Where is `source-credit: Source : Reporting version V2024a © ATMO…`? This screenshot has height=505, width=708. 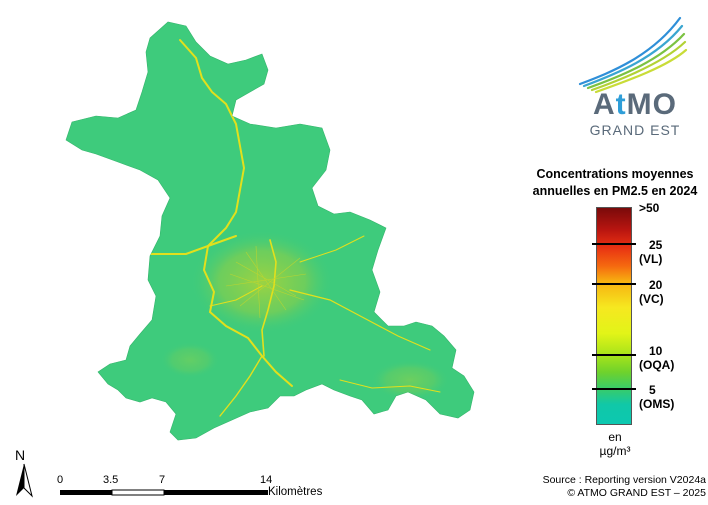
source-credit: Source : Reporting version V2024a © ATMO… is located at coordinates (624, 486).